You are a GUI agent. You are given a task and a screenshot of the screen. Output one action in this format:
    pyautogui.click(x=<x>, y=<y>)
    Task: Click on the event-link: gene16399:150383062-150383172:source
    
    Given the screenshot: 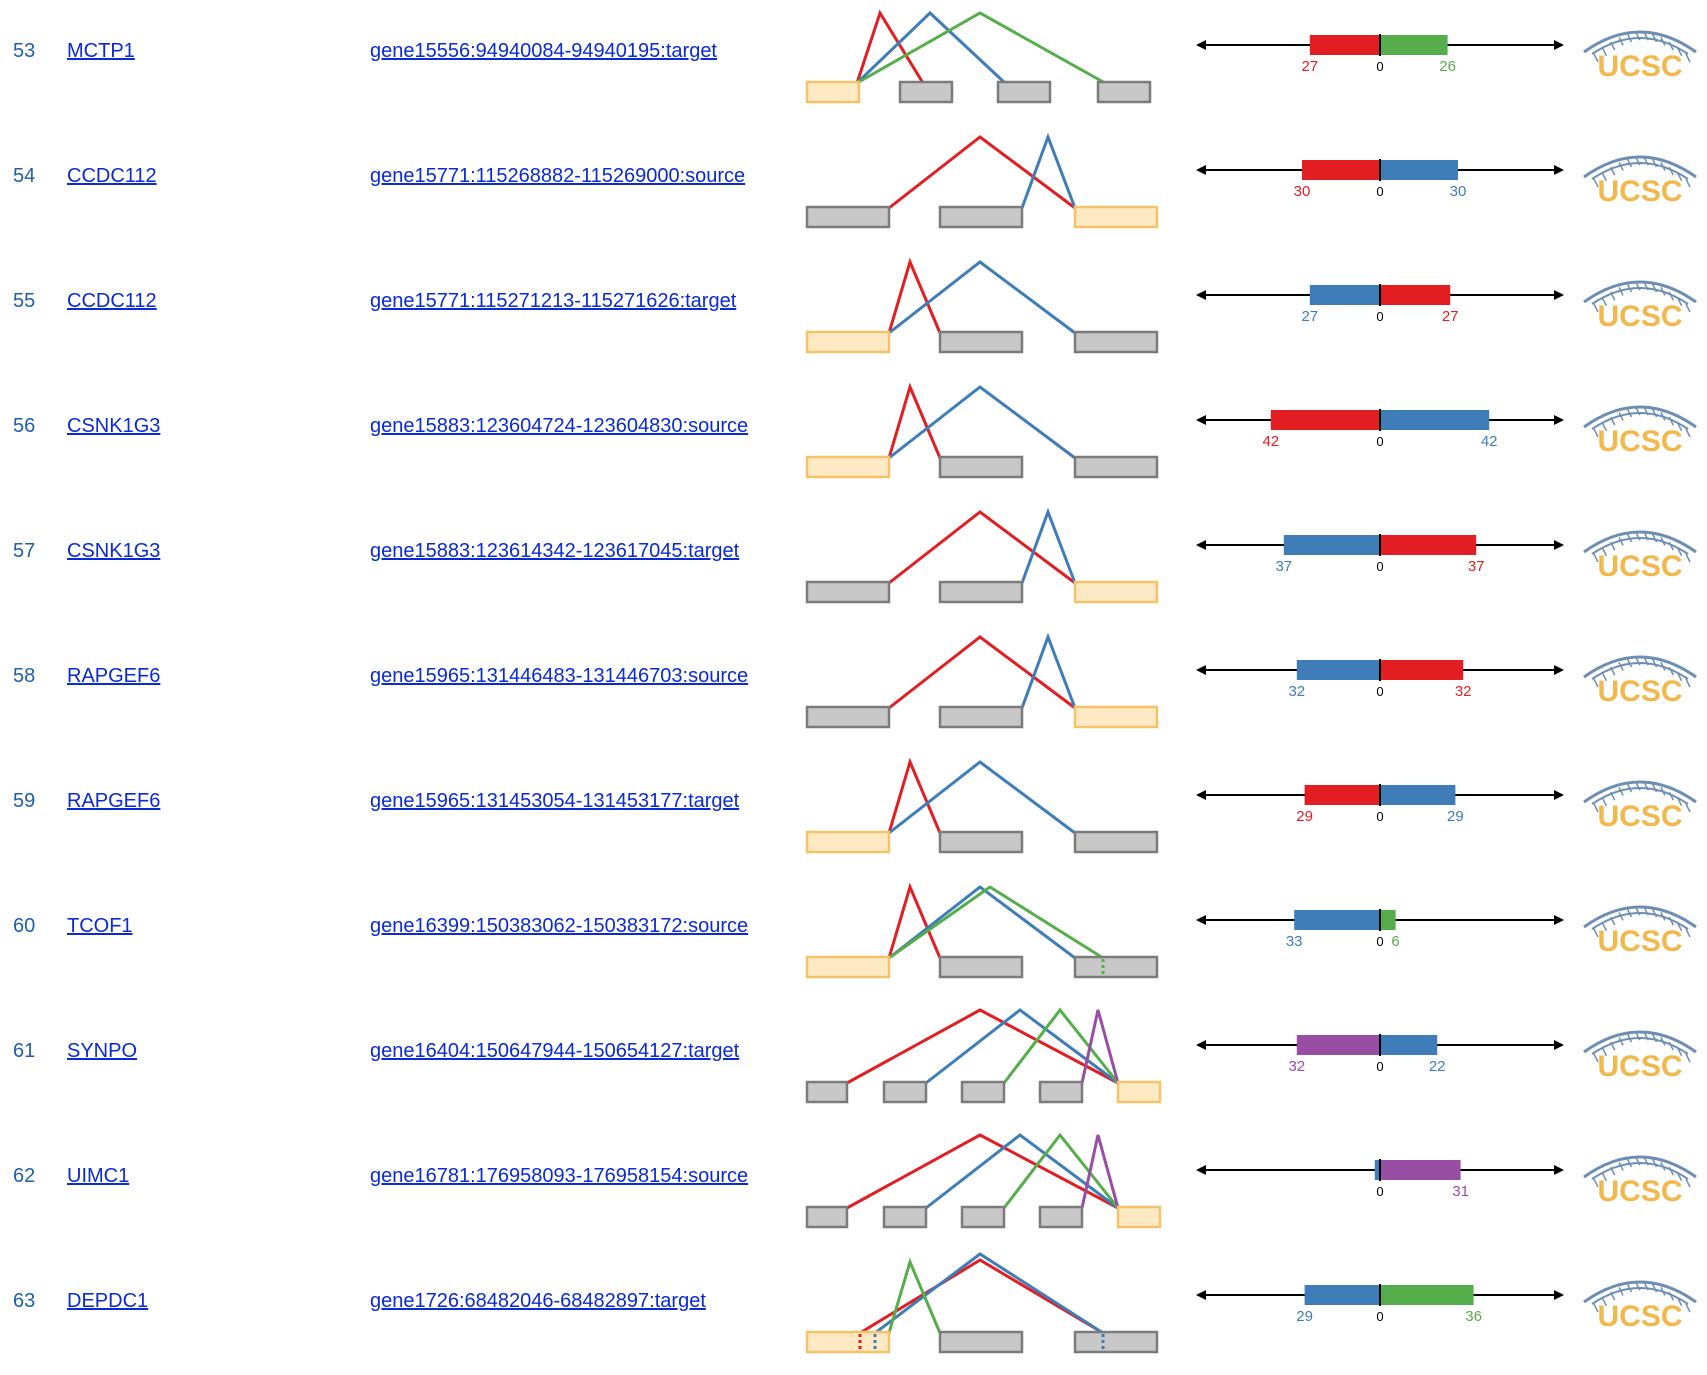 What is the action you would take?
    pyautogui.click(x=559, y=926)
    